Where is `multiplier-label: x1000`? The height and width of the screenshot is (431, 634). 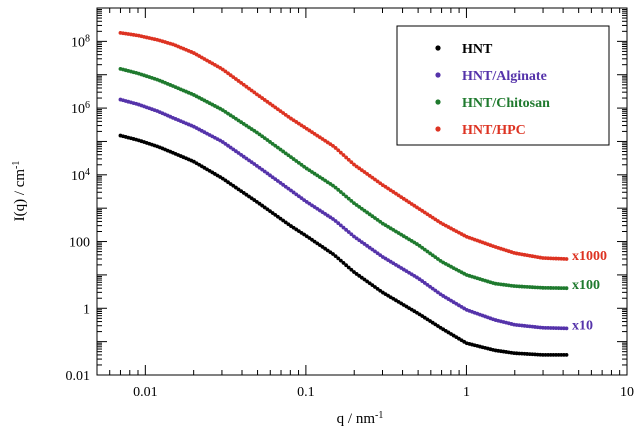
multiplier-label: x1000 is located at coordinates (589, 256).